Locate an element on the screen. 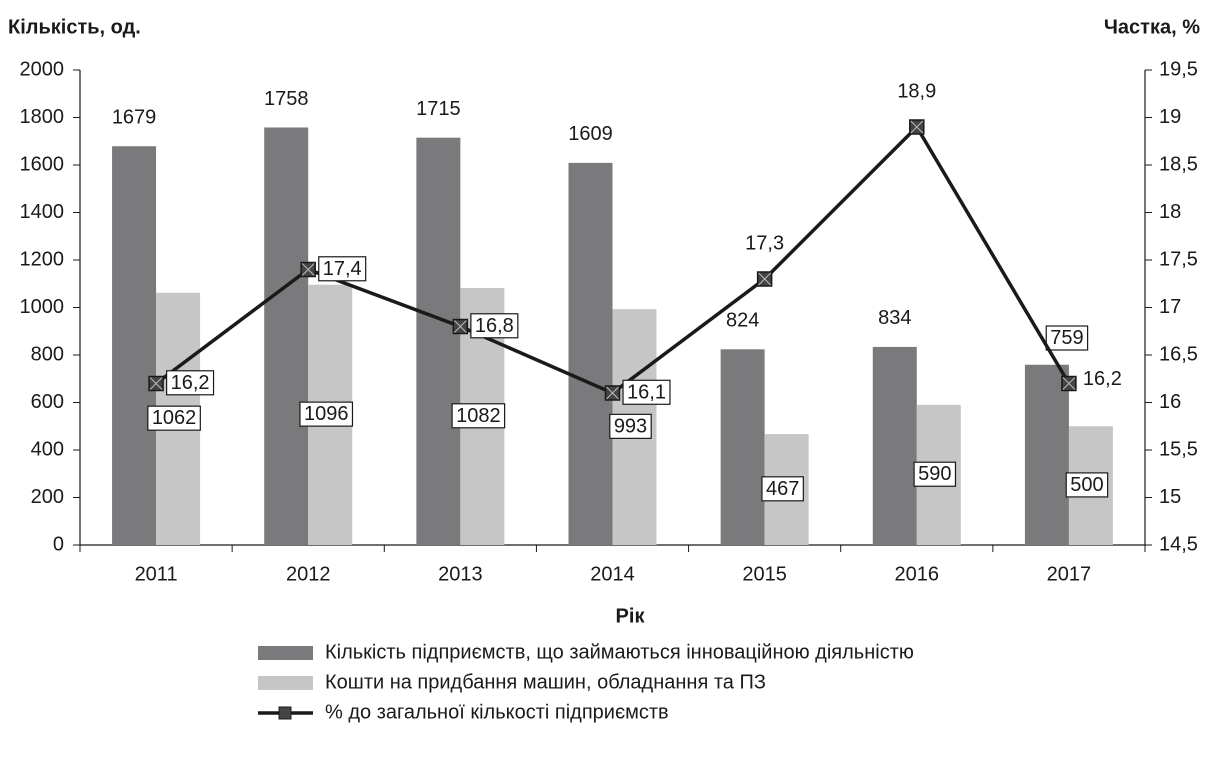  bar-value-label: 834 is located at coordinates (894, 318).